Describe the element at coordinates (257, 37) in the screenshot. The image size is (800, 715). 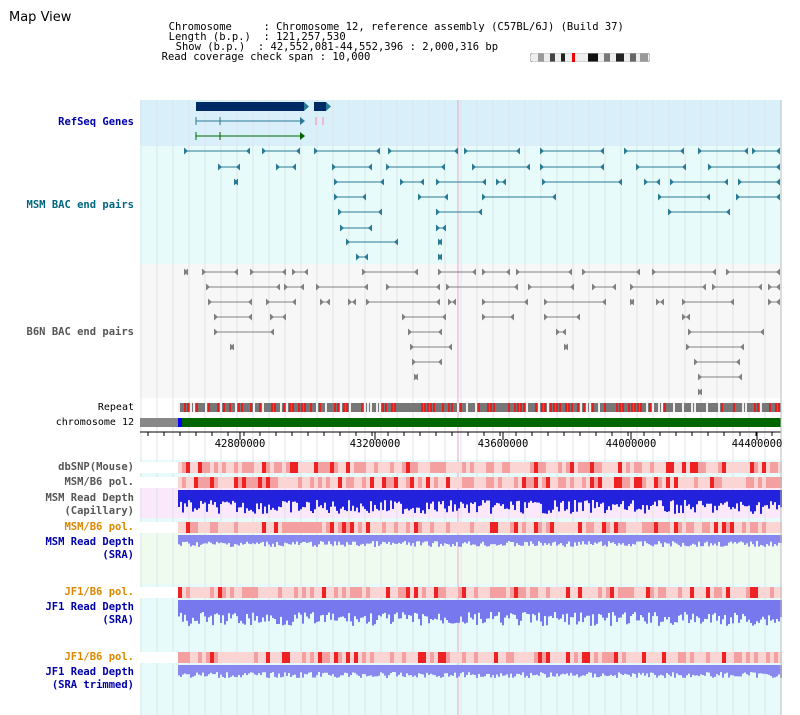
I see `length-info: Length (b.p.) : 121,257,530` at that location.